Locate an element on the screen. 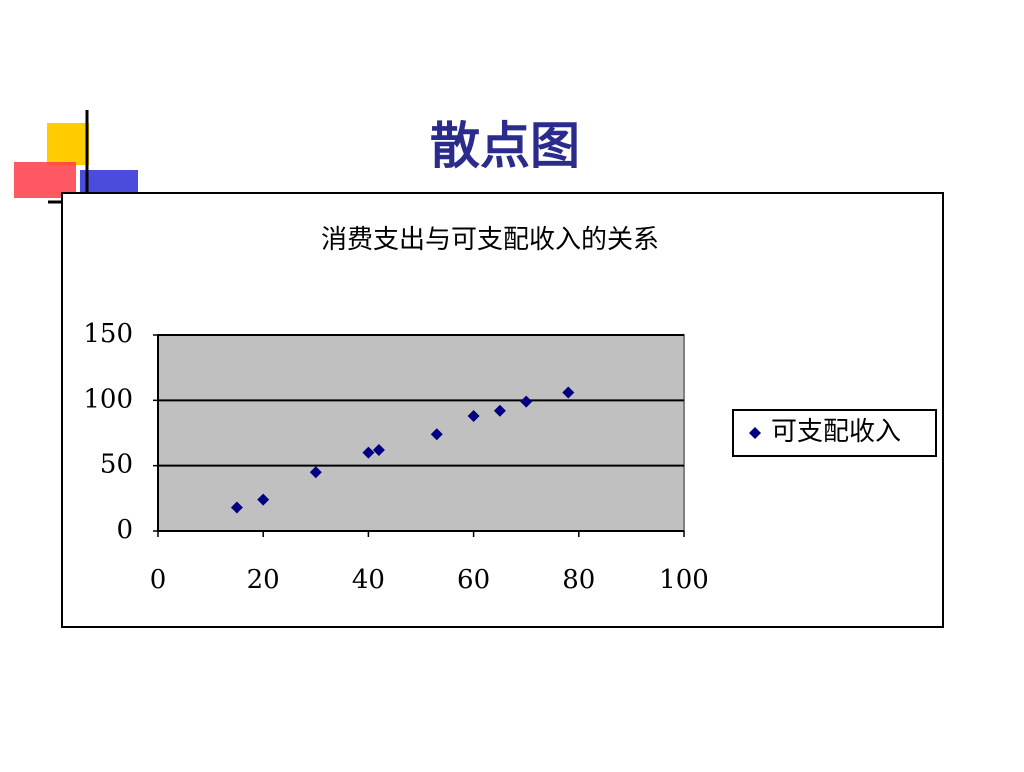 The height and width of the screenshot is (772, 1024). x-tick-label: 60 is located at coordinates (473, 580).